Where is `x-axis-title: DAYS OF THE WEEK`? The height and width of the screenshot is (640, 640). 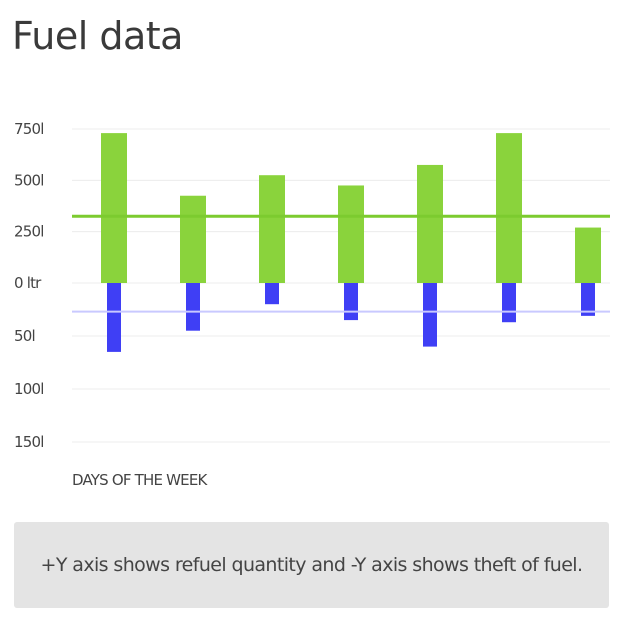
x-axis-title: DAYS OF THE WEEK is located at coordinates (140, 480).